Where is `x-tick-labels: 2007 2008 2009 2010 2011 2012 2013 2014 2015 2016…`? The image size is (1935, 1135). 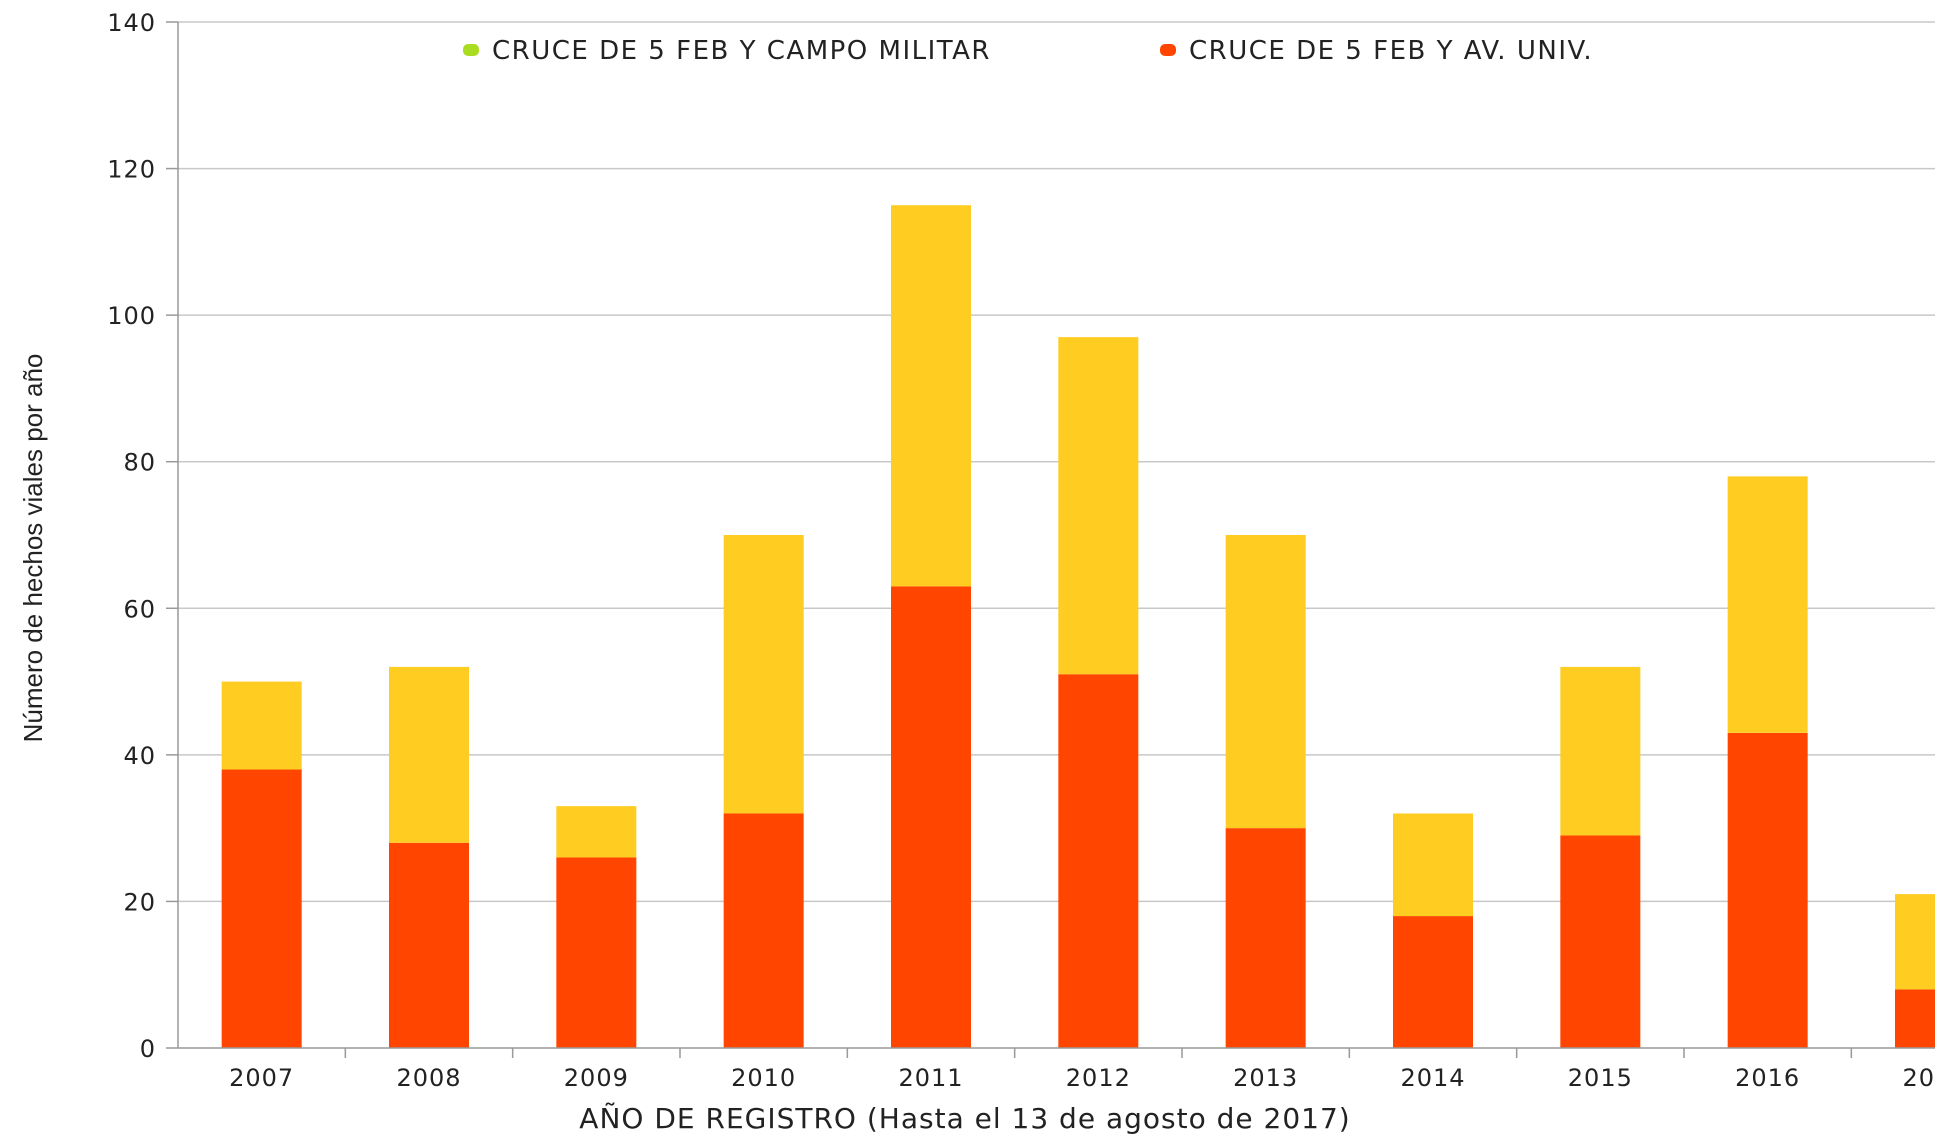 x-tick-labels: 2007 2008 2009 2010 2011 2012 2013 2014 2015 2016… is located at coordinates (1082, 1078).